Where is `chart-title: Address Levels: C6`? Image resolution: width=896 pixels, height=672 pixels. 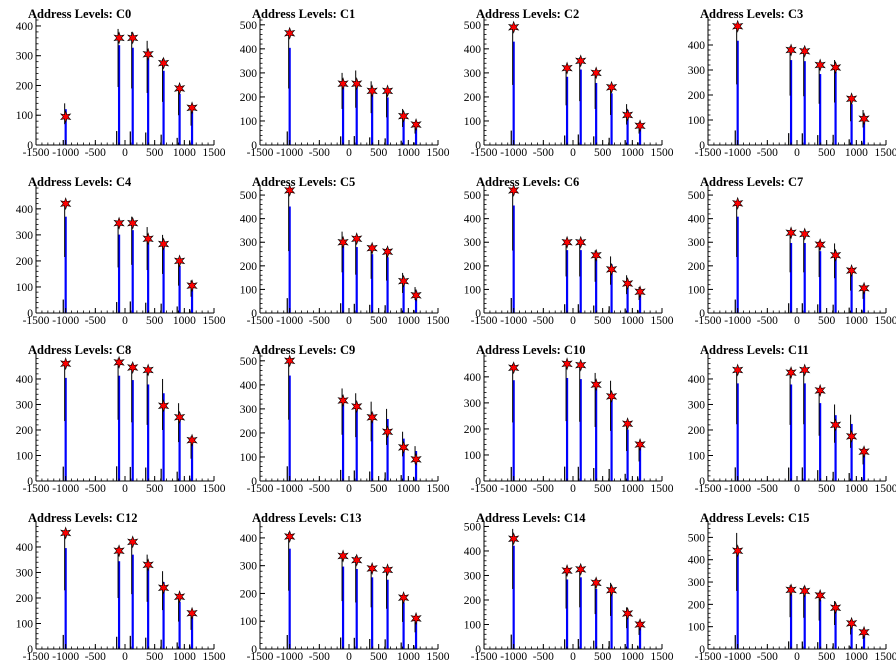
chart-title: Address Levels: C6 is located at coordinates (527, 182).